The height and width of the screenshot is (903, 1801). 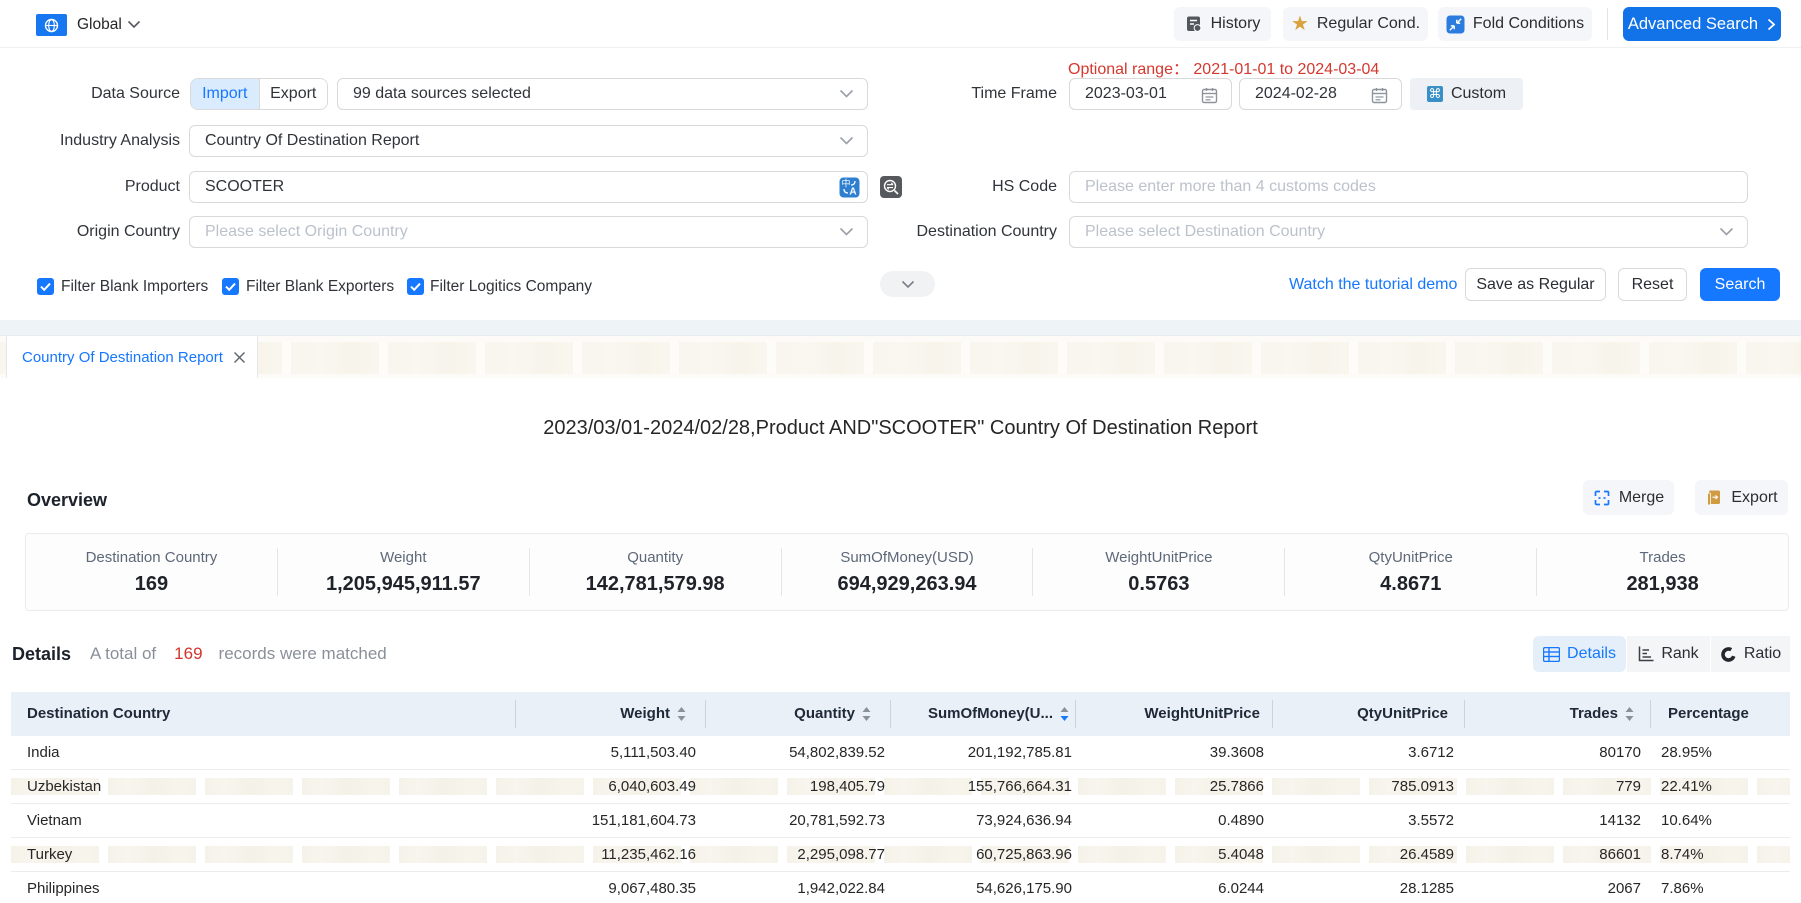 What do you see at coordinates (845, 183) in the screenshot?
I see `svg-text: 中` at bounding box center [845, 183].